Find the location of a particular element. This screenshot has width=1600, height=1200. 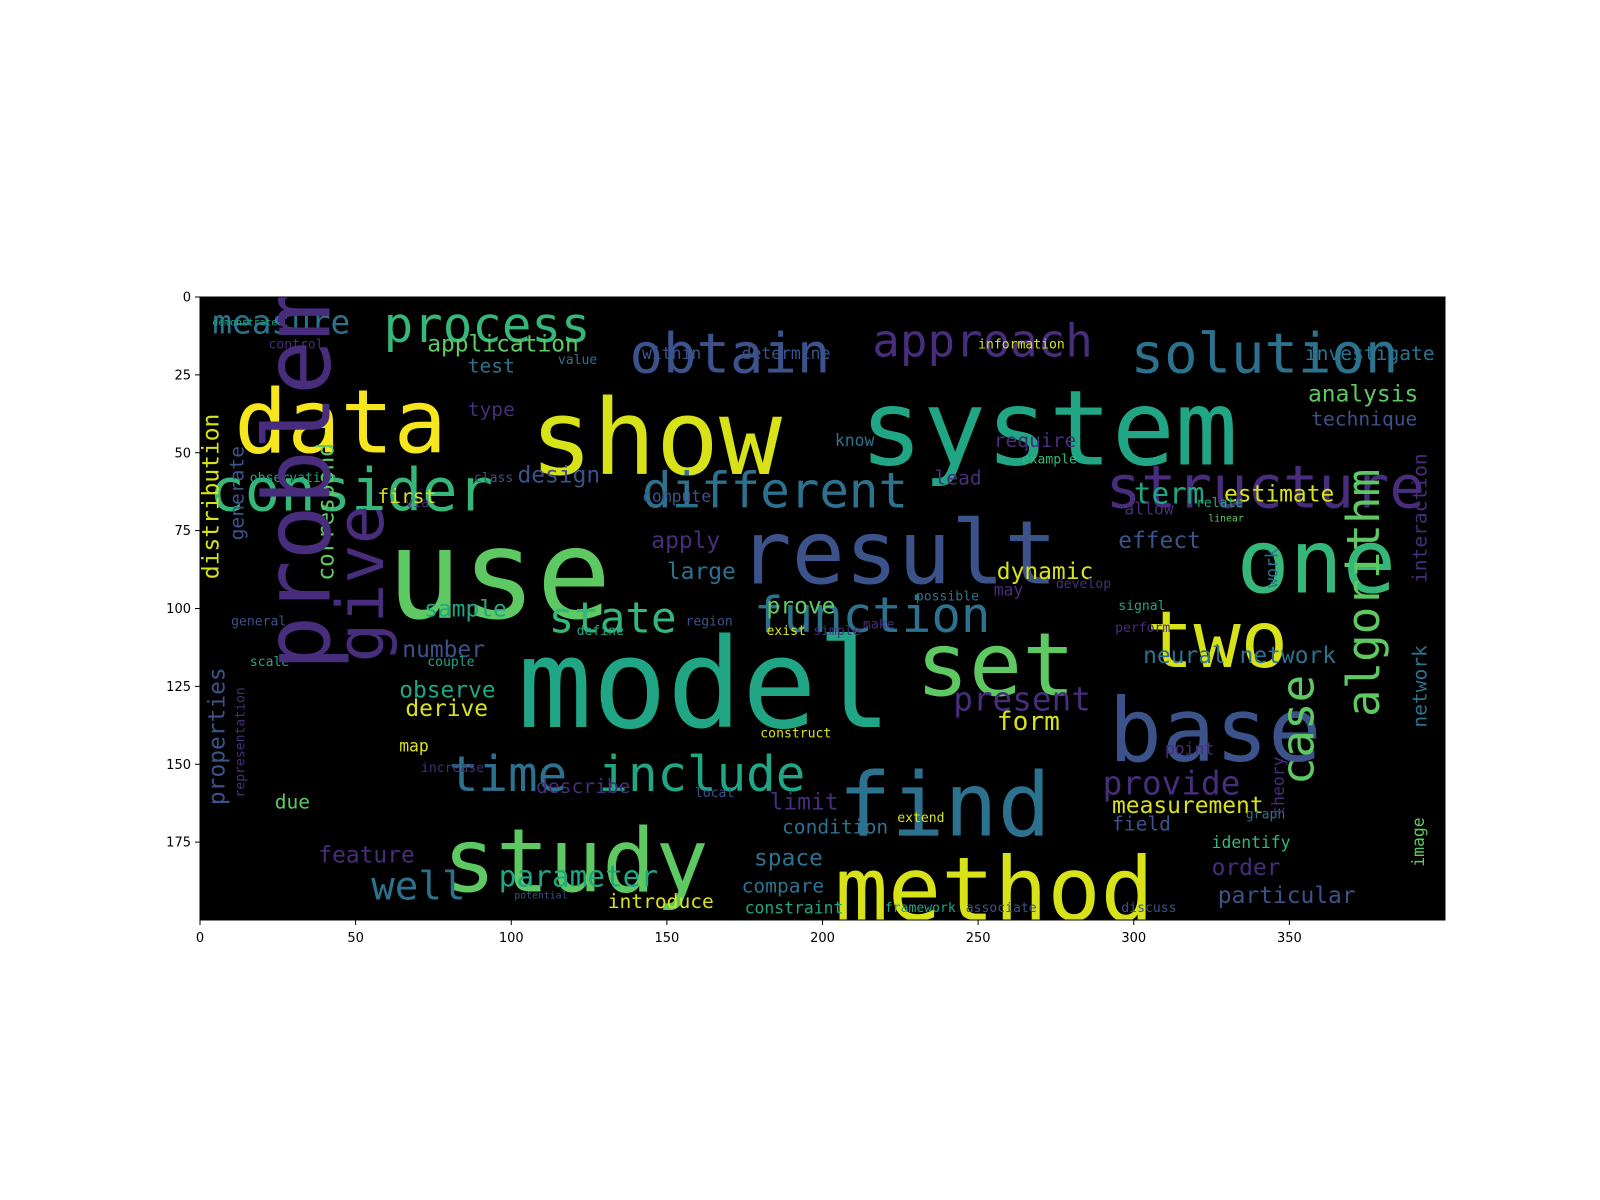

word-properties: properties is located at coordinates (218, 736).